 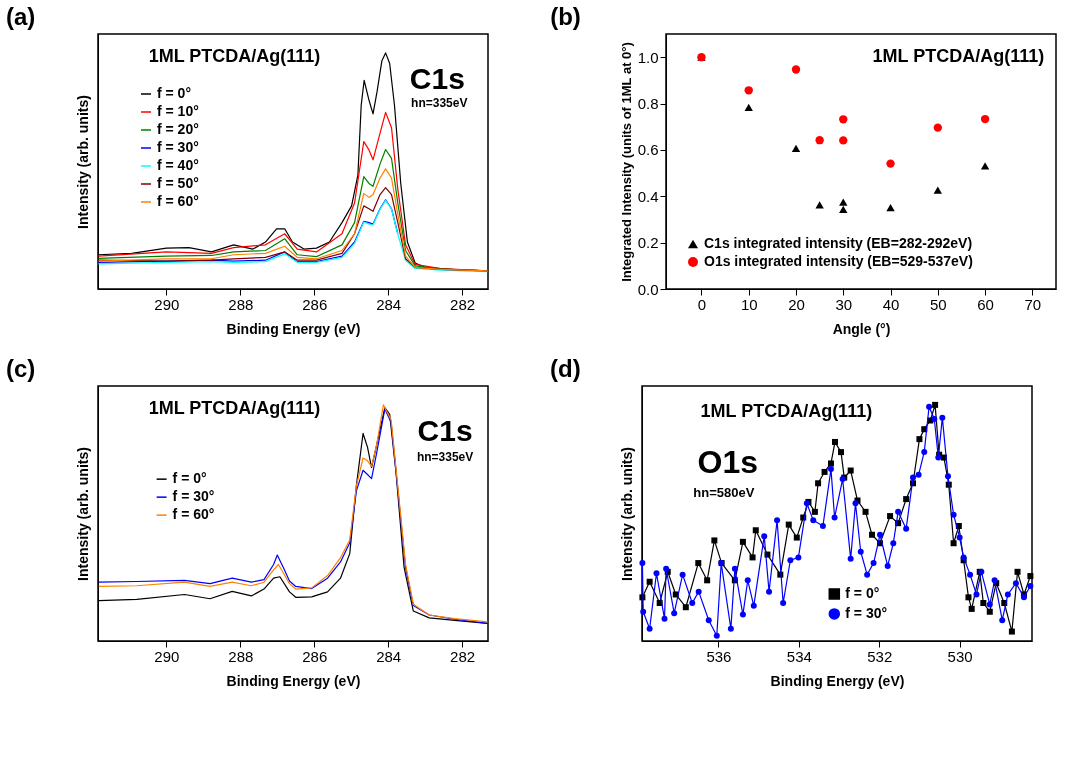 I want to click on x-tick-label: 60, so click(x=985, y=304).